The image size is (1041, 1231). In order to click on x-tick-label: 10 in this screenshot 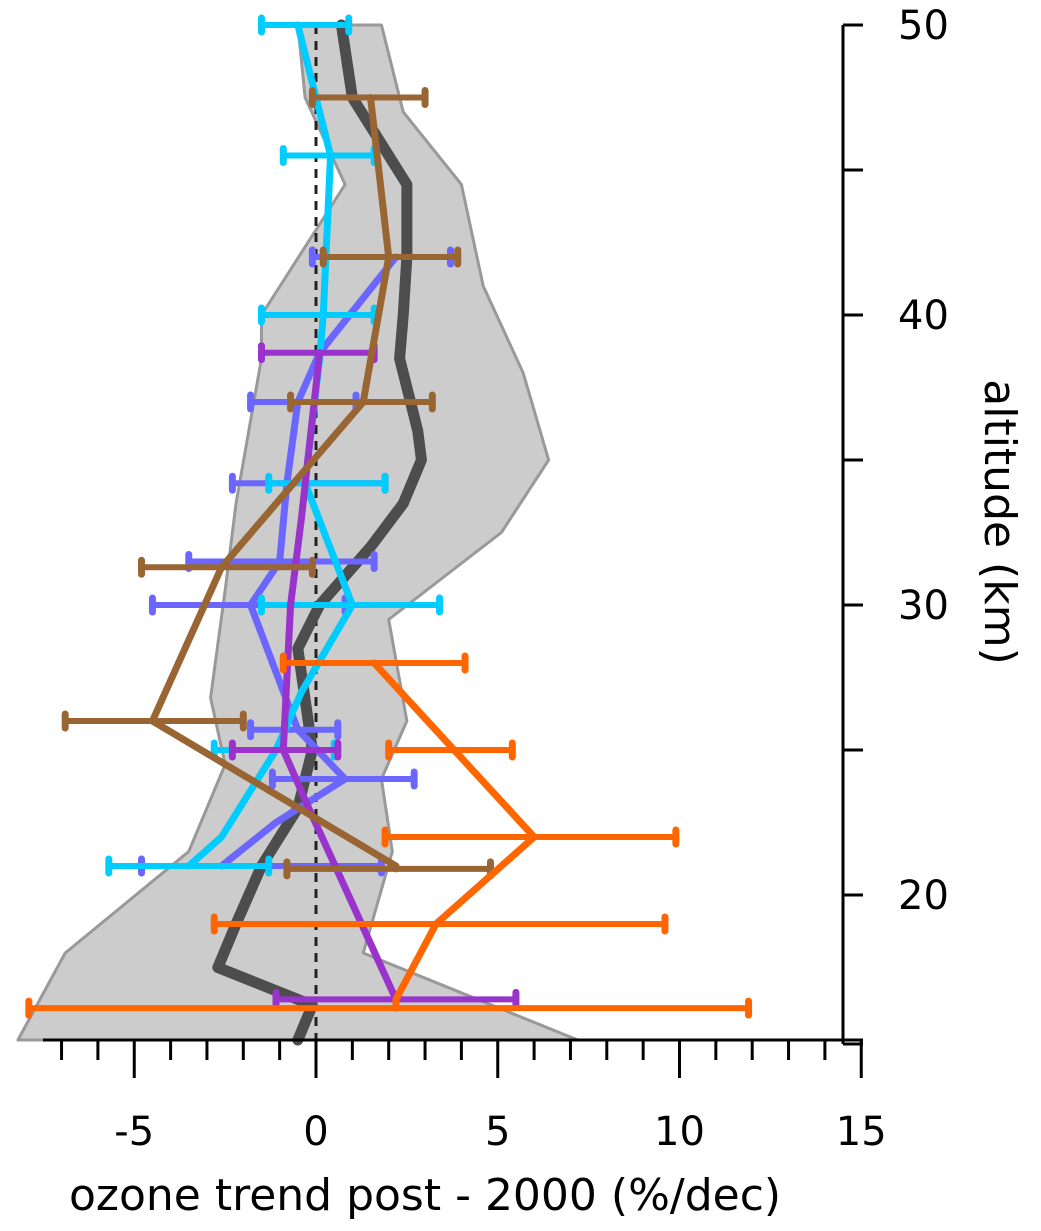, I will do `click(679, 1132)`.